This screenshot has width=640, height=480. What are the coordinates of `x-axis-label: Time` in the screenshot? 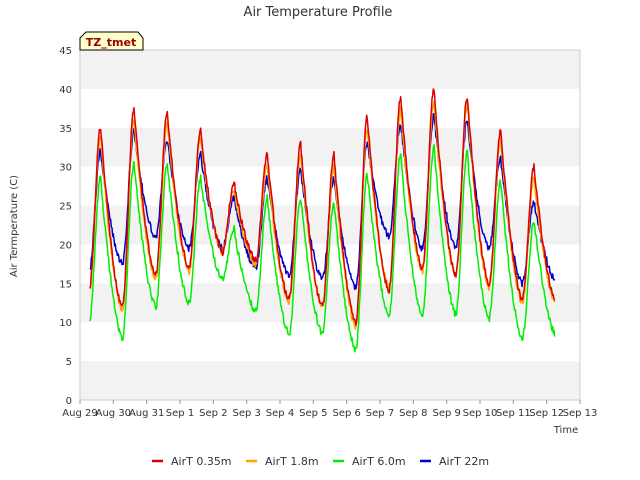 It's located at (565, 430).